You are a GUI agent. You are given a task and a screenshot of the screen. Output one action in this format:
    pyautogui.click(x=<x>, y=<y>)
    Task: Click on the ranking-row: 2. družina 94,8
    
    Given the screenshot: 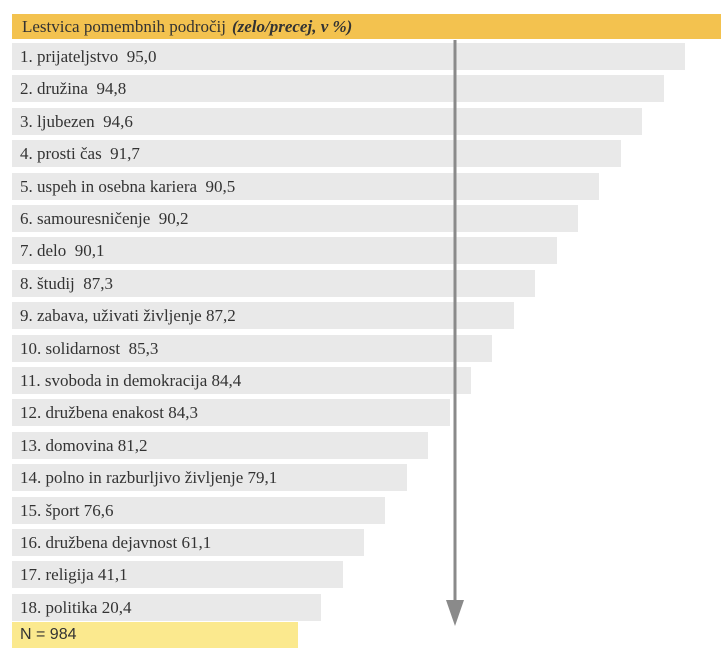 What is the action you would take?
    pyautogui.click(x=338, y=89)
    